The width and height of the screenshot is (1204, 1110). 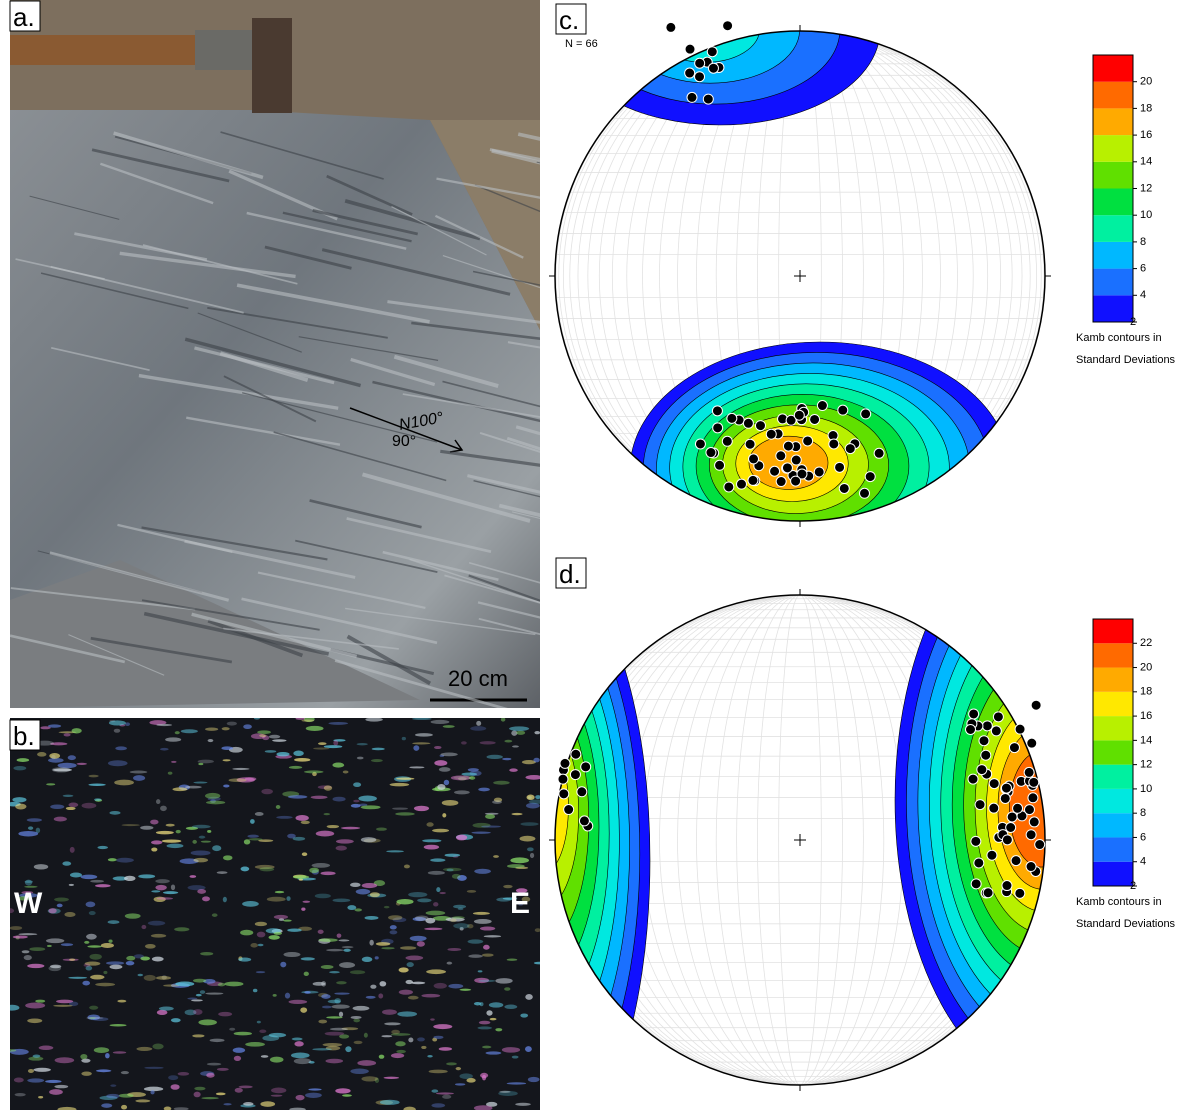 What do you see at coordinates (404, 441) in the screenshot?
I see `dip-label: 90°` at bounding box center [404, 441].